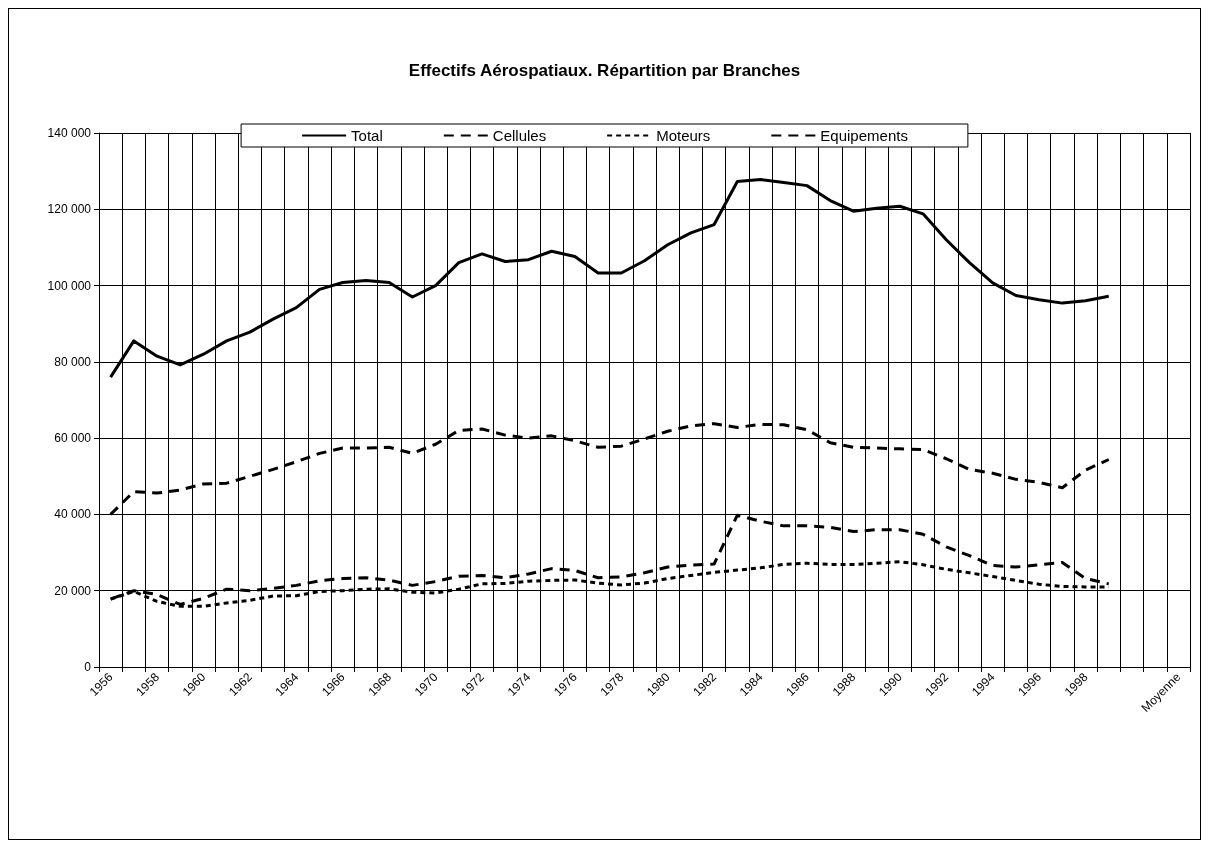 The width and height of the screenshot is (1209, 848). What do you see at coordinates (73, 590) in the screenshot?
I see `y-tick-label: 20 000` at bounding box center [73, 590].